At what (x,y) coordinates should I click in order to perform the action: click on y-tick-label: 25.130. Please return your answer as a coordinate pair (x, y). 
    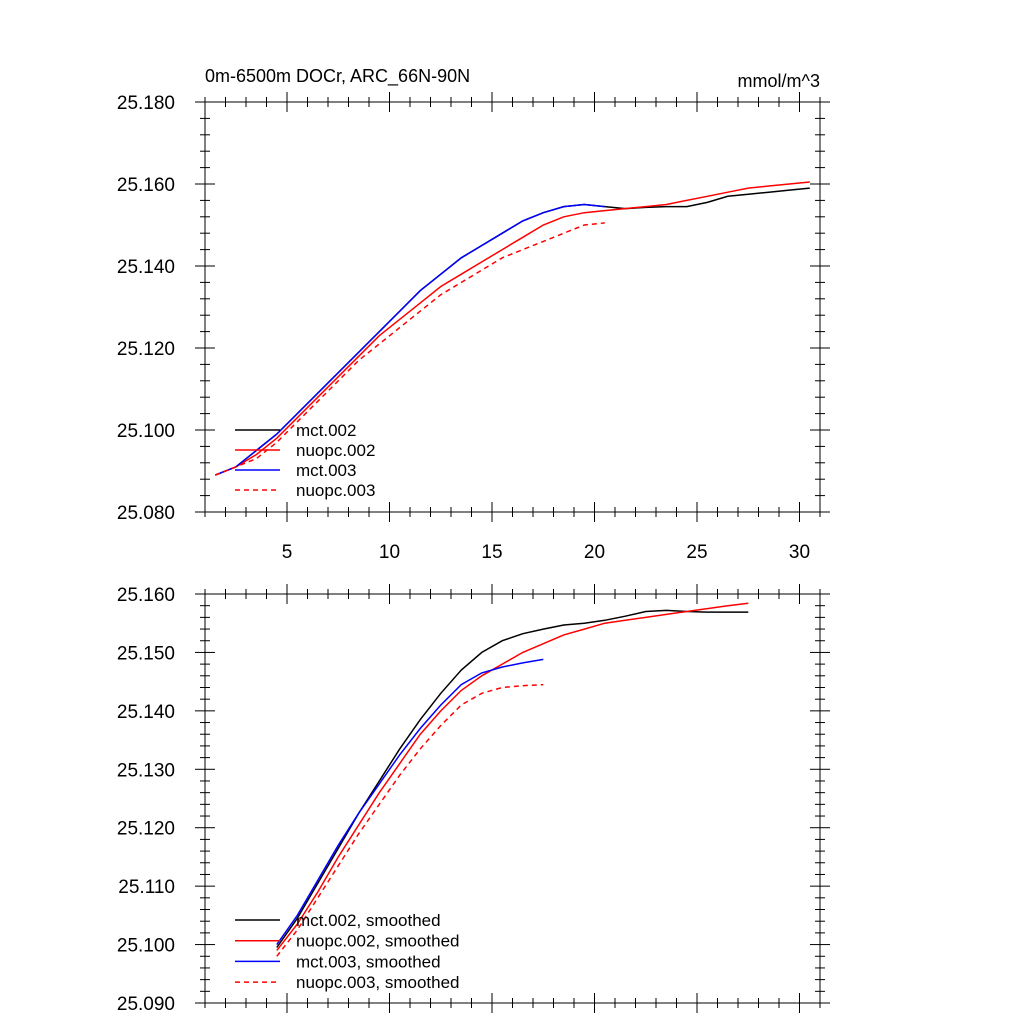
    Looking at the image, I should click on (146, 770).